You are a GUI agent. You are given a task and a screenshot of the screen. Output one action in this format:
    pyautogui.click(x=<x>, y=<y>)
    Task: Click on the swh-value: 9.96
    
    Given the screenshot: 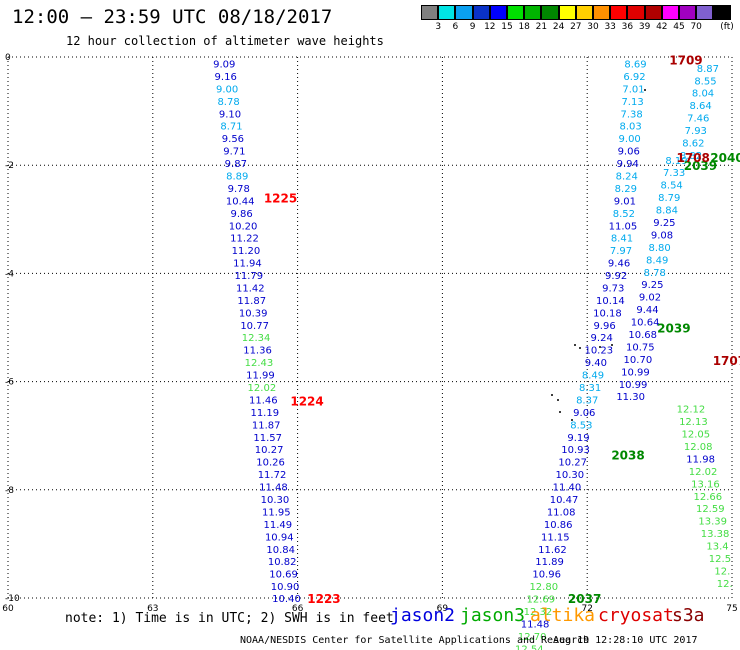 What is the action you would take?
    pyautogui.click(x=604, y=326)
    